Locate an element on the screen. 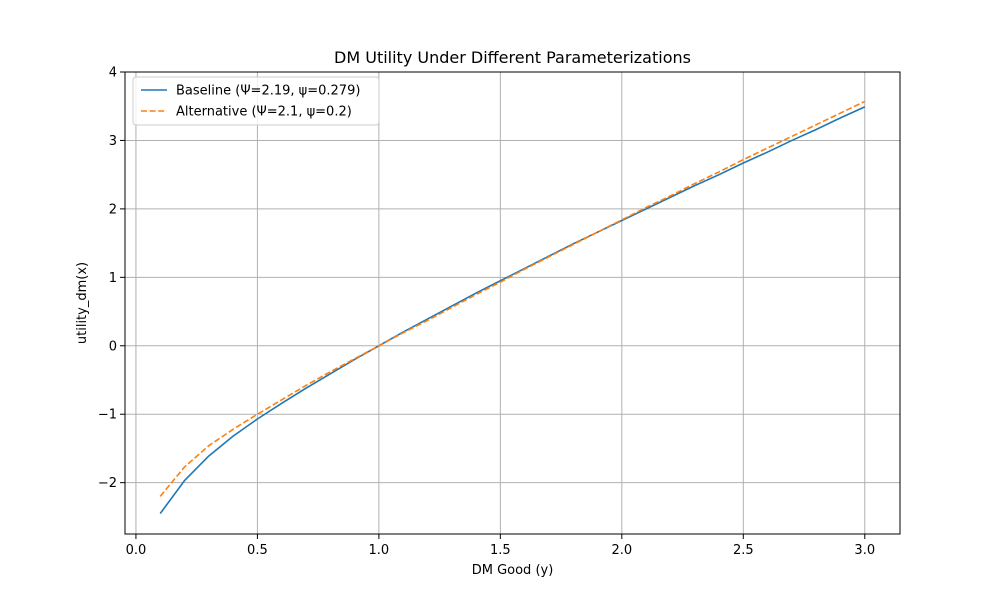 This screenshot has width=1000, height=600. y-tick-label: 1 is located at coordinates (113, 278).